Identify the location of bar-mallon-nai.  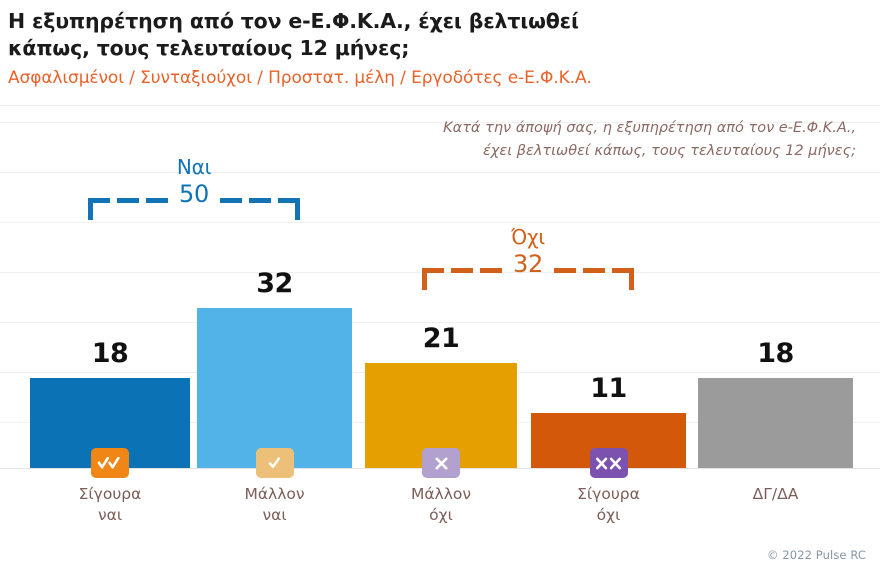
(274, 388).